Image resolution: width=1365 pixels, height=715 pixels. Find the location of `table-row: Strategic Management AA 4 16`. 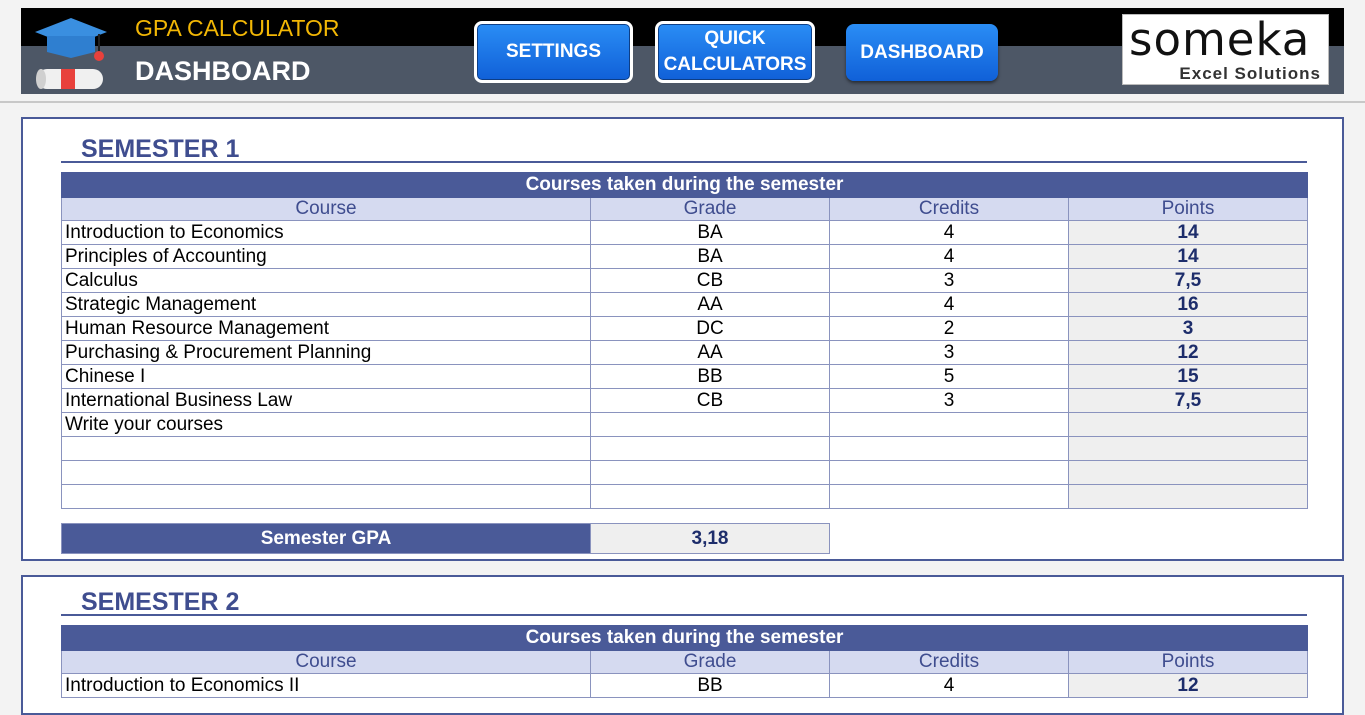

table-row: Strategic Management AA 4 16 is located at coordinates (684, 304).